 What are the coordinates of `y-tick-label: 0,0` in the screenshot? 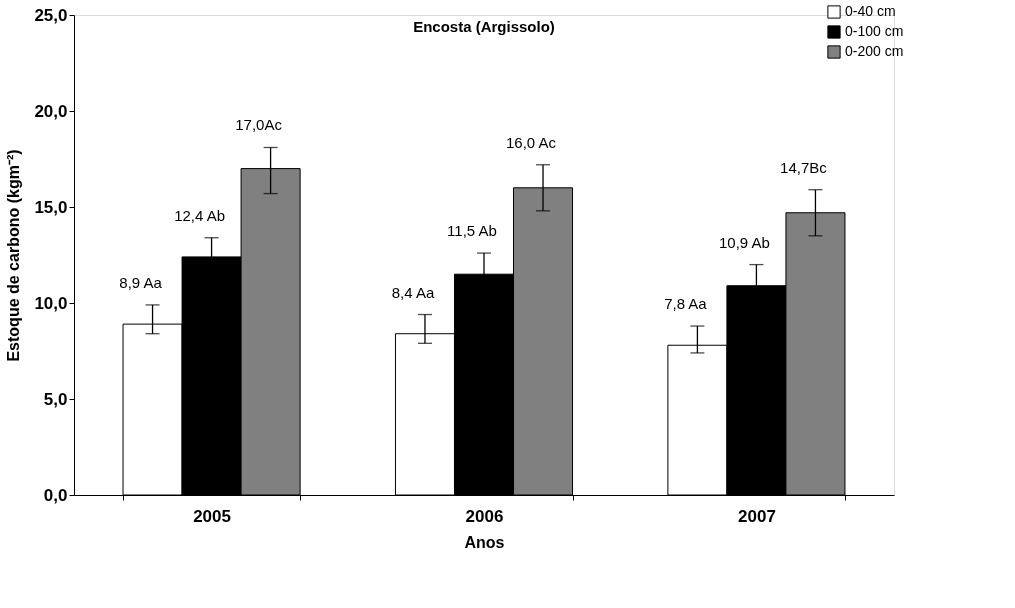 It's located at (55, 495).